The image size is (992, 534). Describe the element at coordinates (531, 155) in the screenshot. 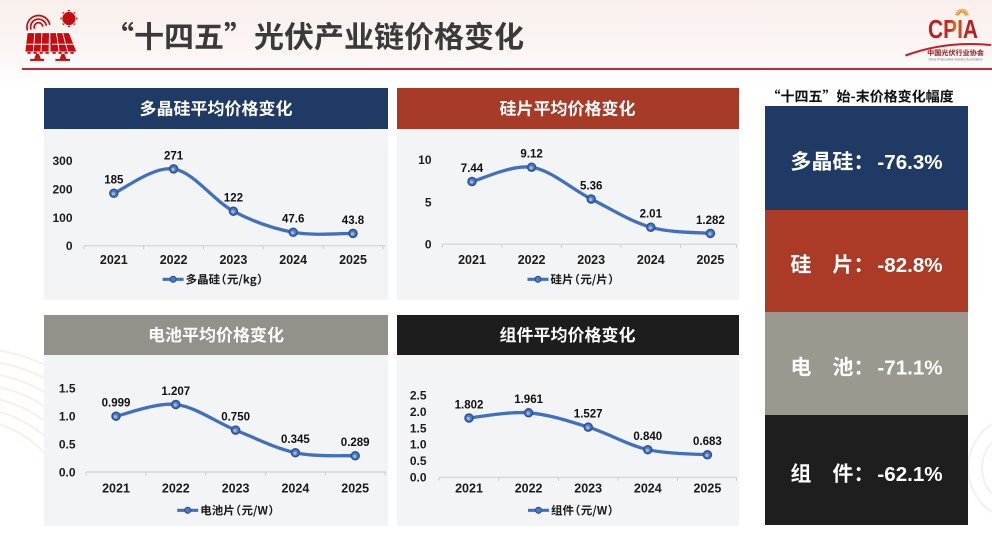

I see `svg-text: 9.12` at that location.